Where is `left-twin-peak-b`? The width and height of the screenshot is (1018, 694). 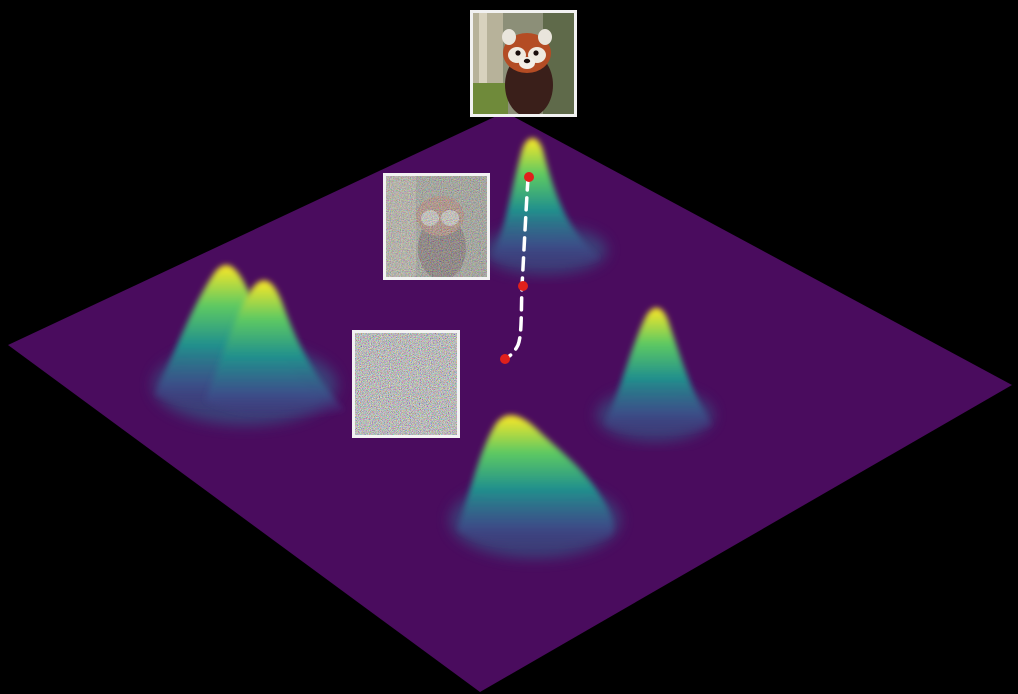
left-twin-peak-b is located at coordinates (275, 349).